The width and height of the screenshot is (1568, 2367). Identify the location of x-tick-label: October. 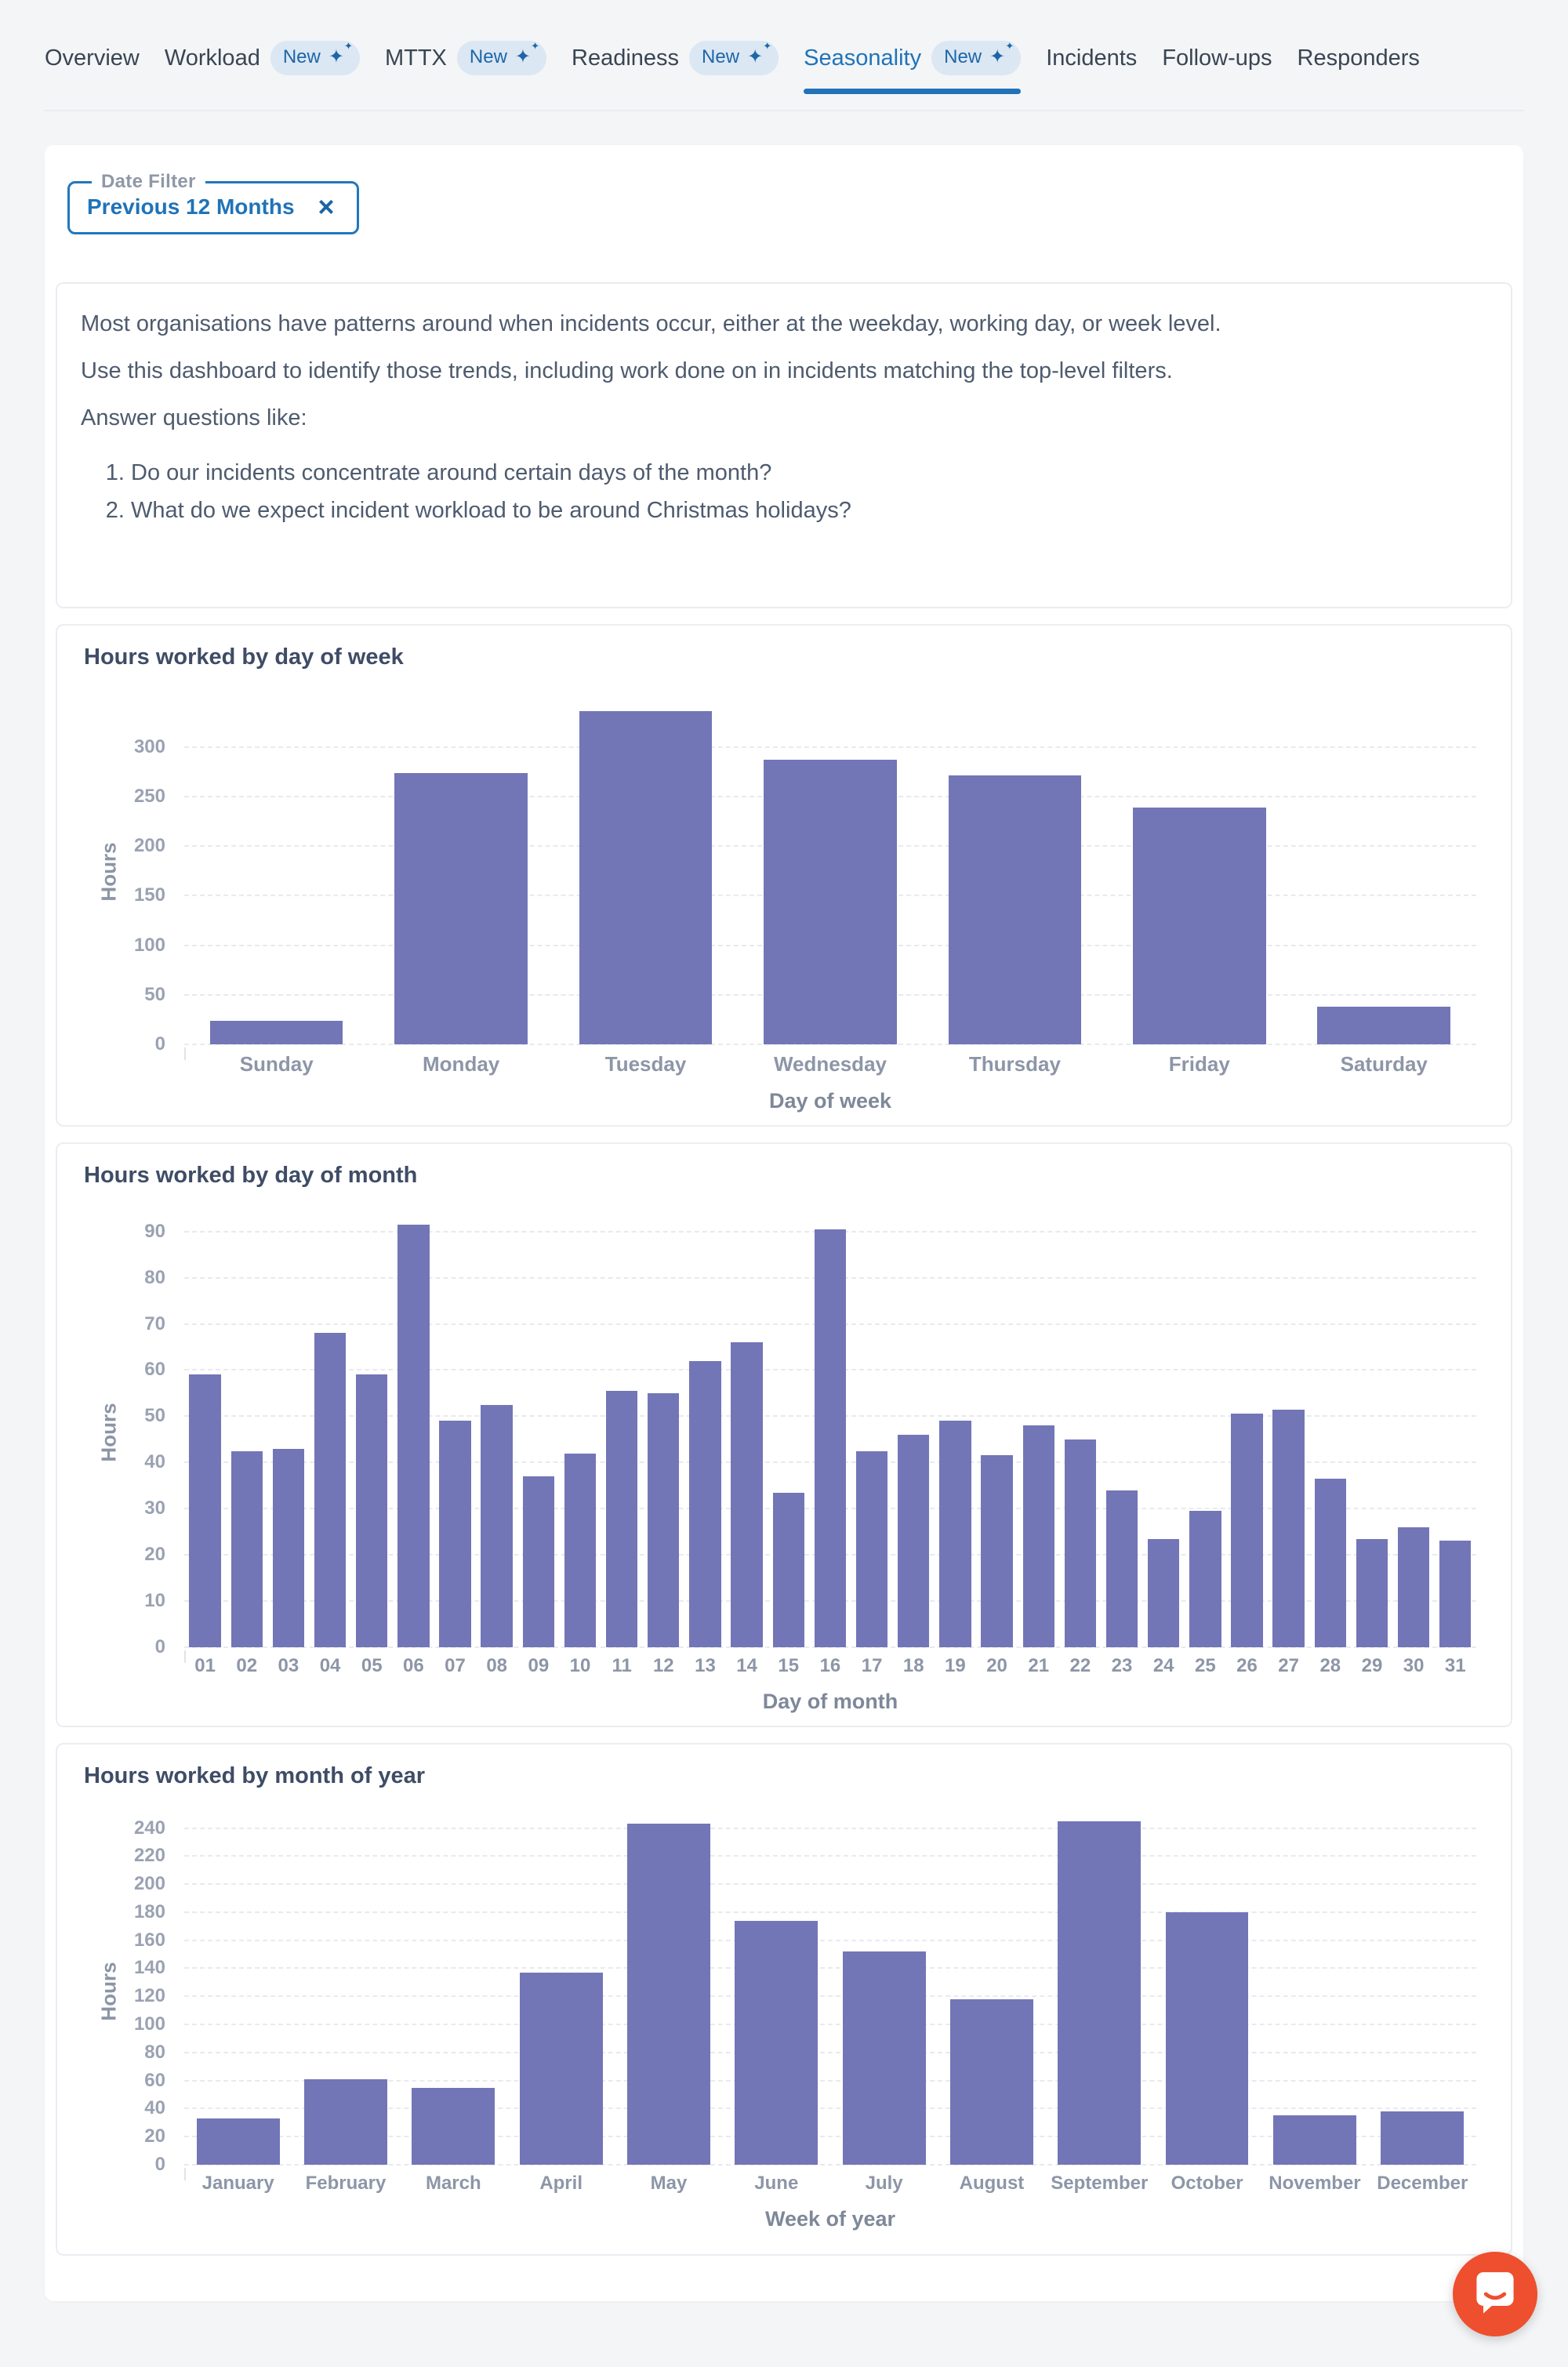
(1207, 2183).